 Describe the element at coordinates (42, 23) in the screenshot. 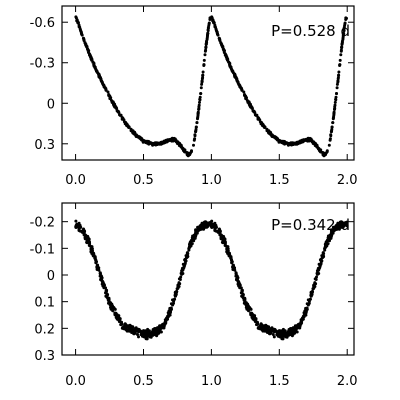

I see `y-tick-label: -0.6` at that location.